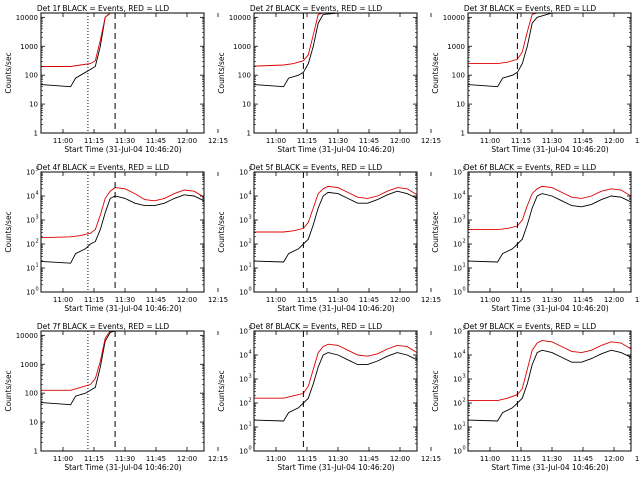 The image size is (640, 480). Describe the element at coordinates (316, 8) in the screenshot. I see `panel-title: Det 2f BLACK = Events, RED = LLD` at that location.